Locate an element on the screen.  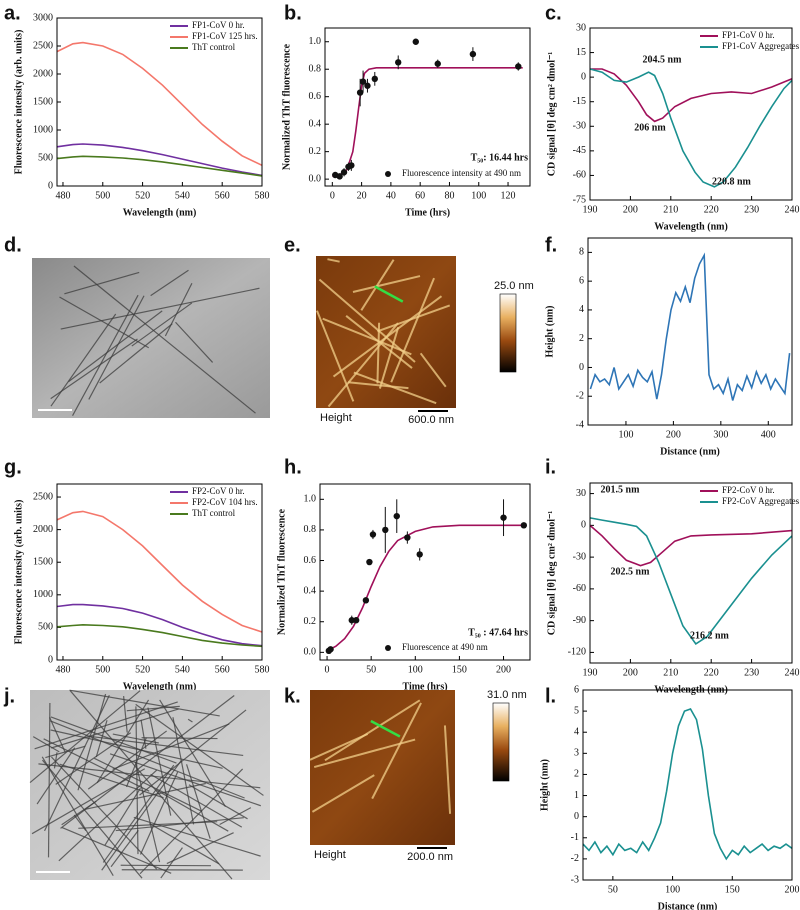
colorbar-label: 25.0 nm is located at coordinates (514, 286).